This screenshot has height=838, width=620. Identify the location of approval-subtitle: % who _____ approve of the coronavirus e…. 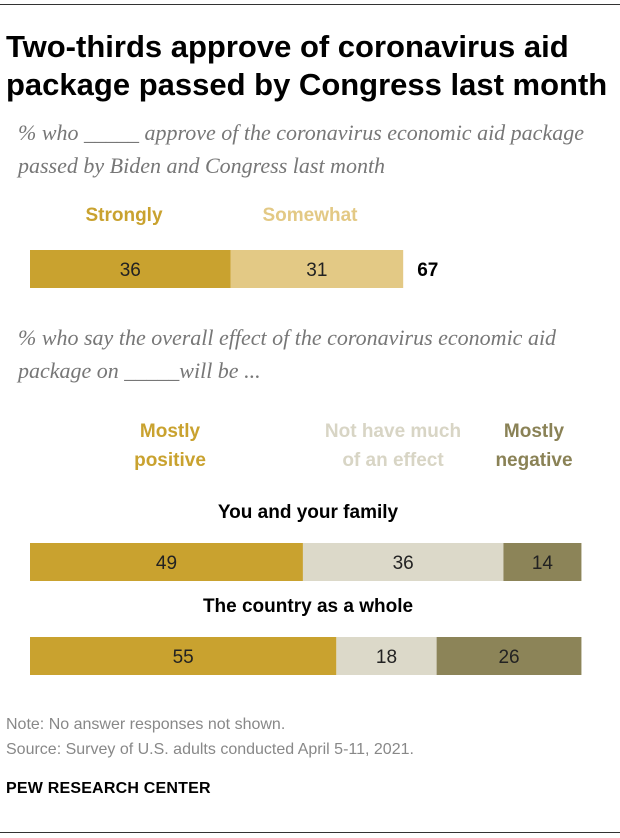
(301, 149).